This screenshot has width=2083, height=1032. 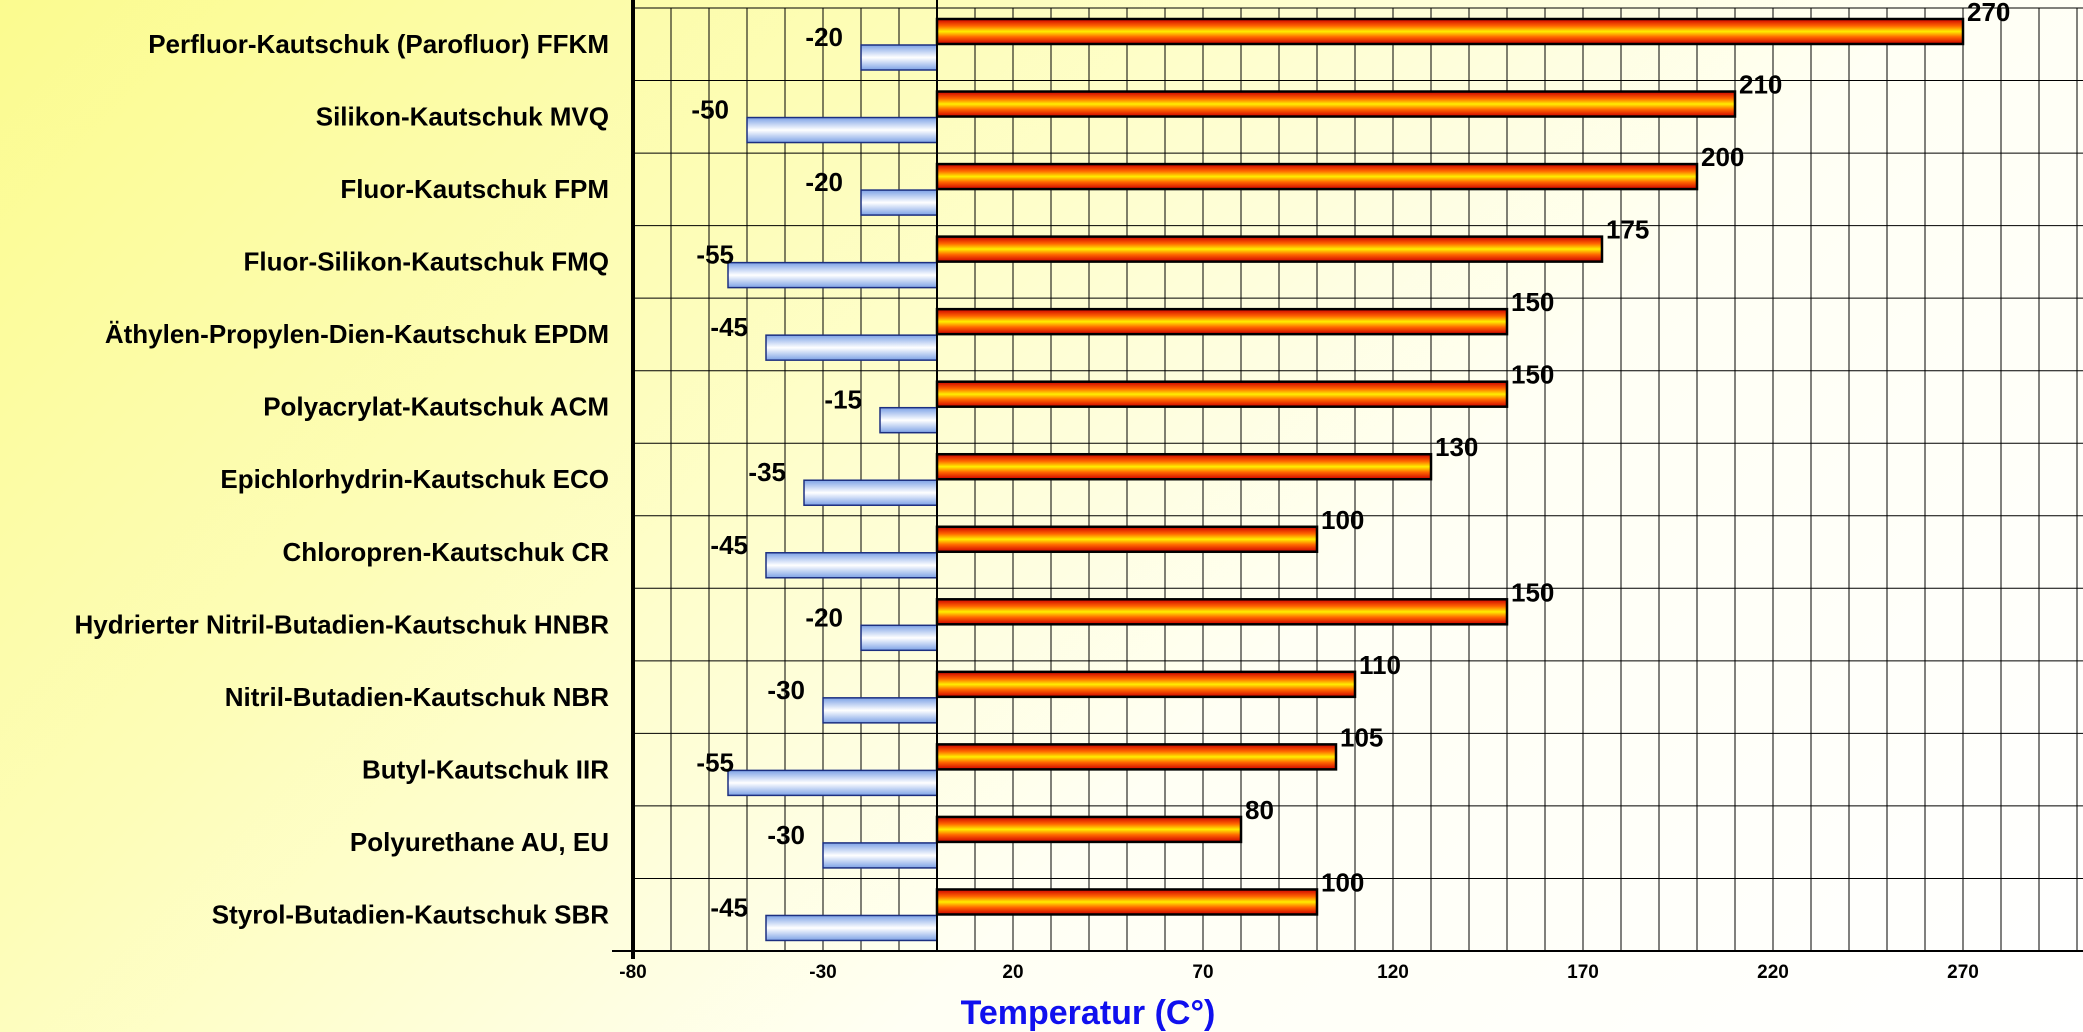 What do you see at coordinates (1393, 972) in the screenshot?
I see `x-tick-label: 120` at bounding box center [1393, 972].